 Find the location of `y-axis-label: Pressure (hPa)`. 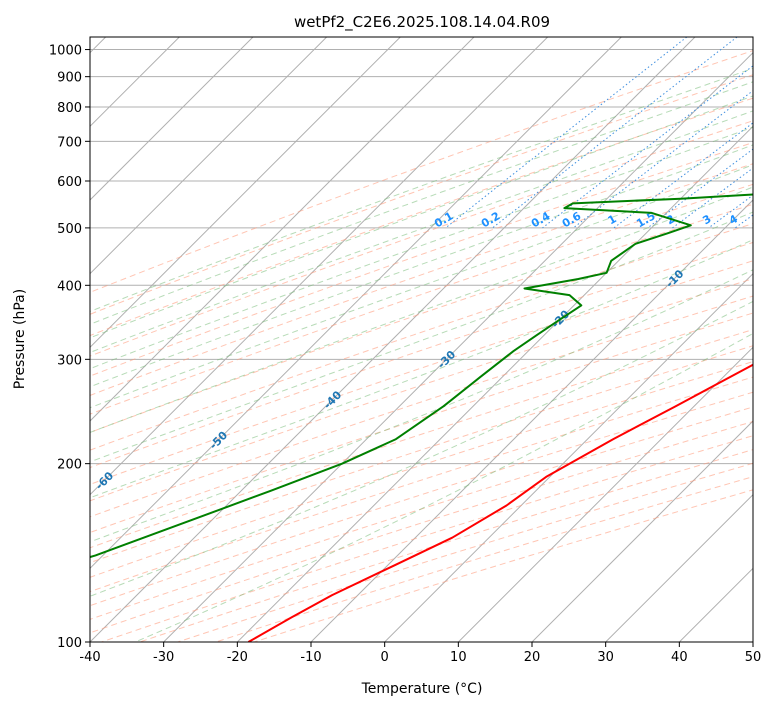

y-axis-label: Pressure (hPa) is located at coordinates (20, 339).